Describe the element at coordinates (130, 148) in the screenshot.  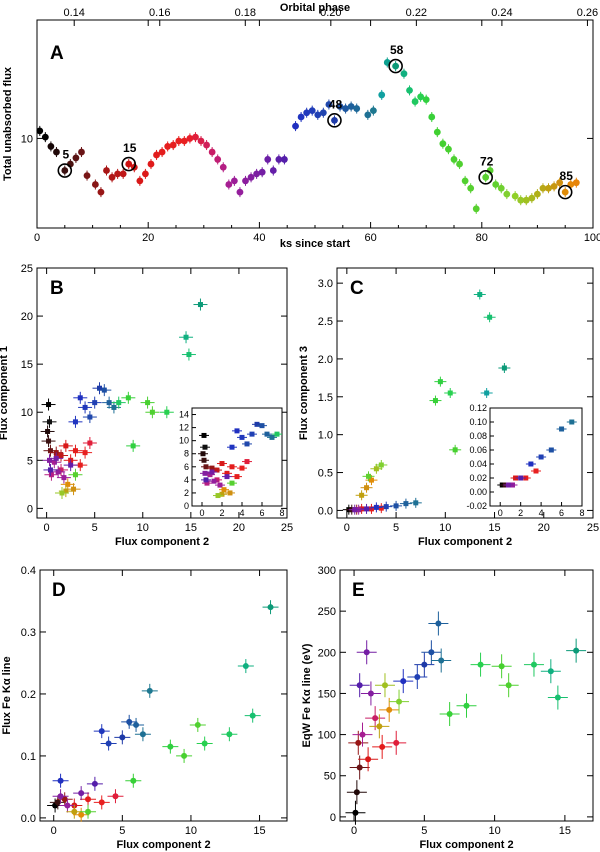
I see `annotation-label: 15` at that location.